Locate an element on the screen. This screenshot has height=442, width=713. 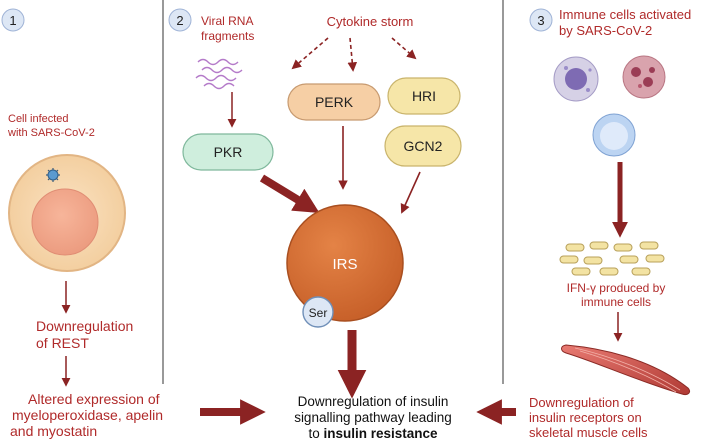
cell-nucleus is located at coordinates (65, 222).